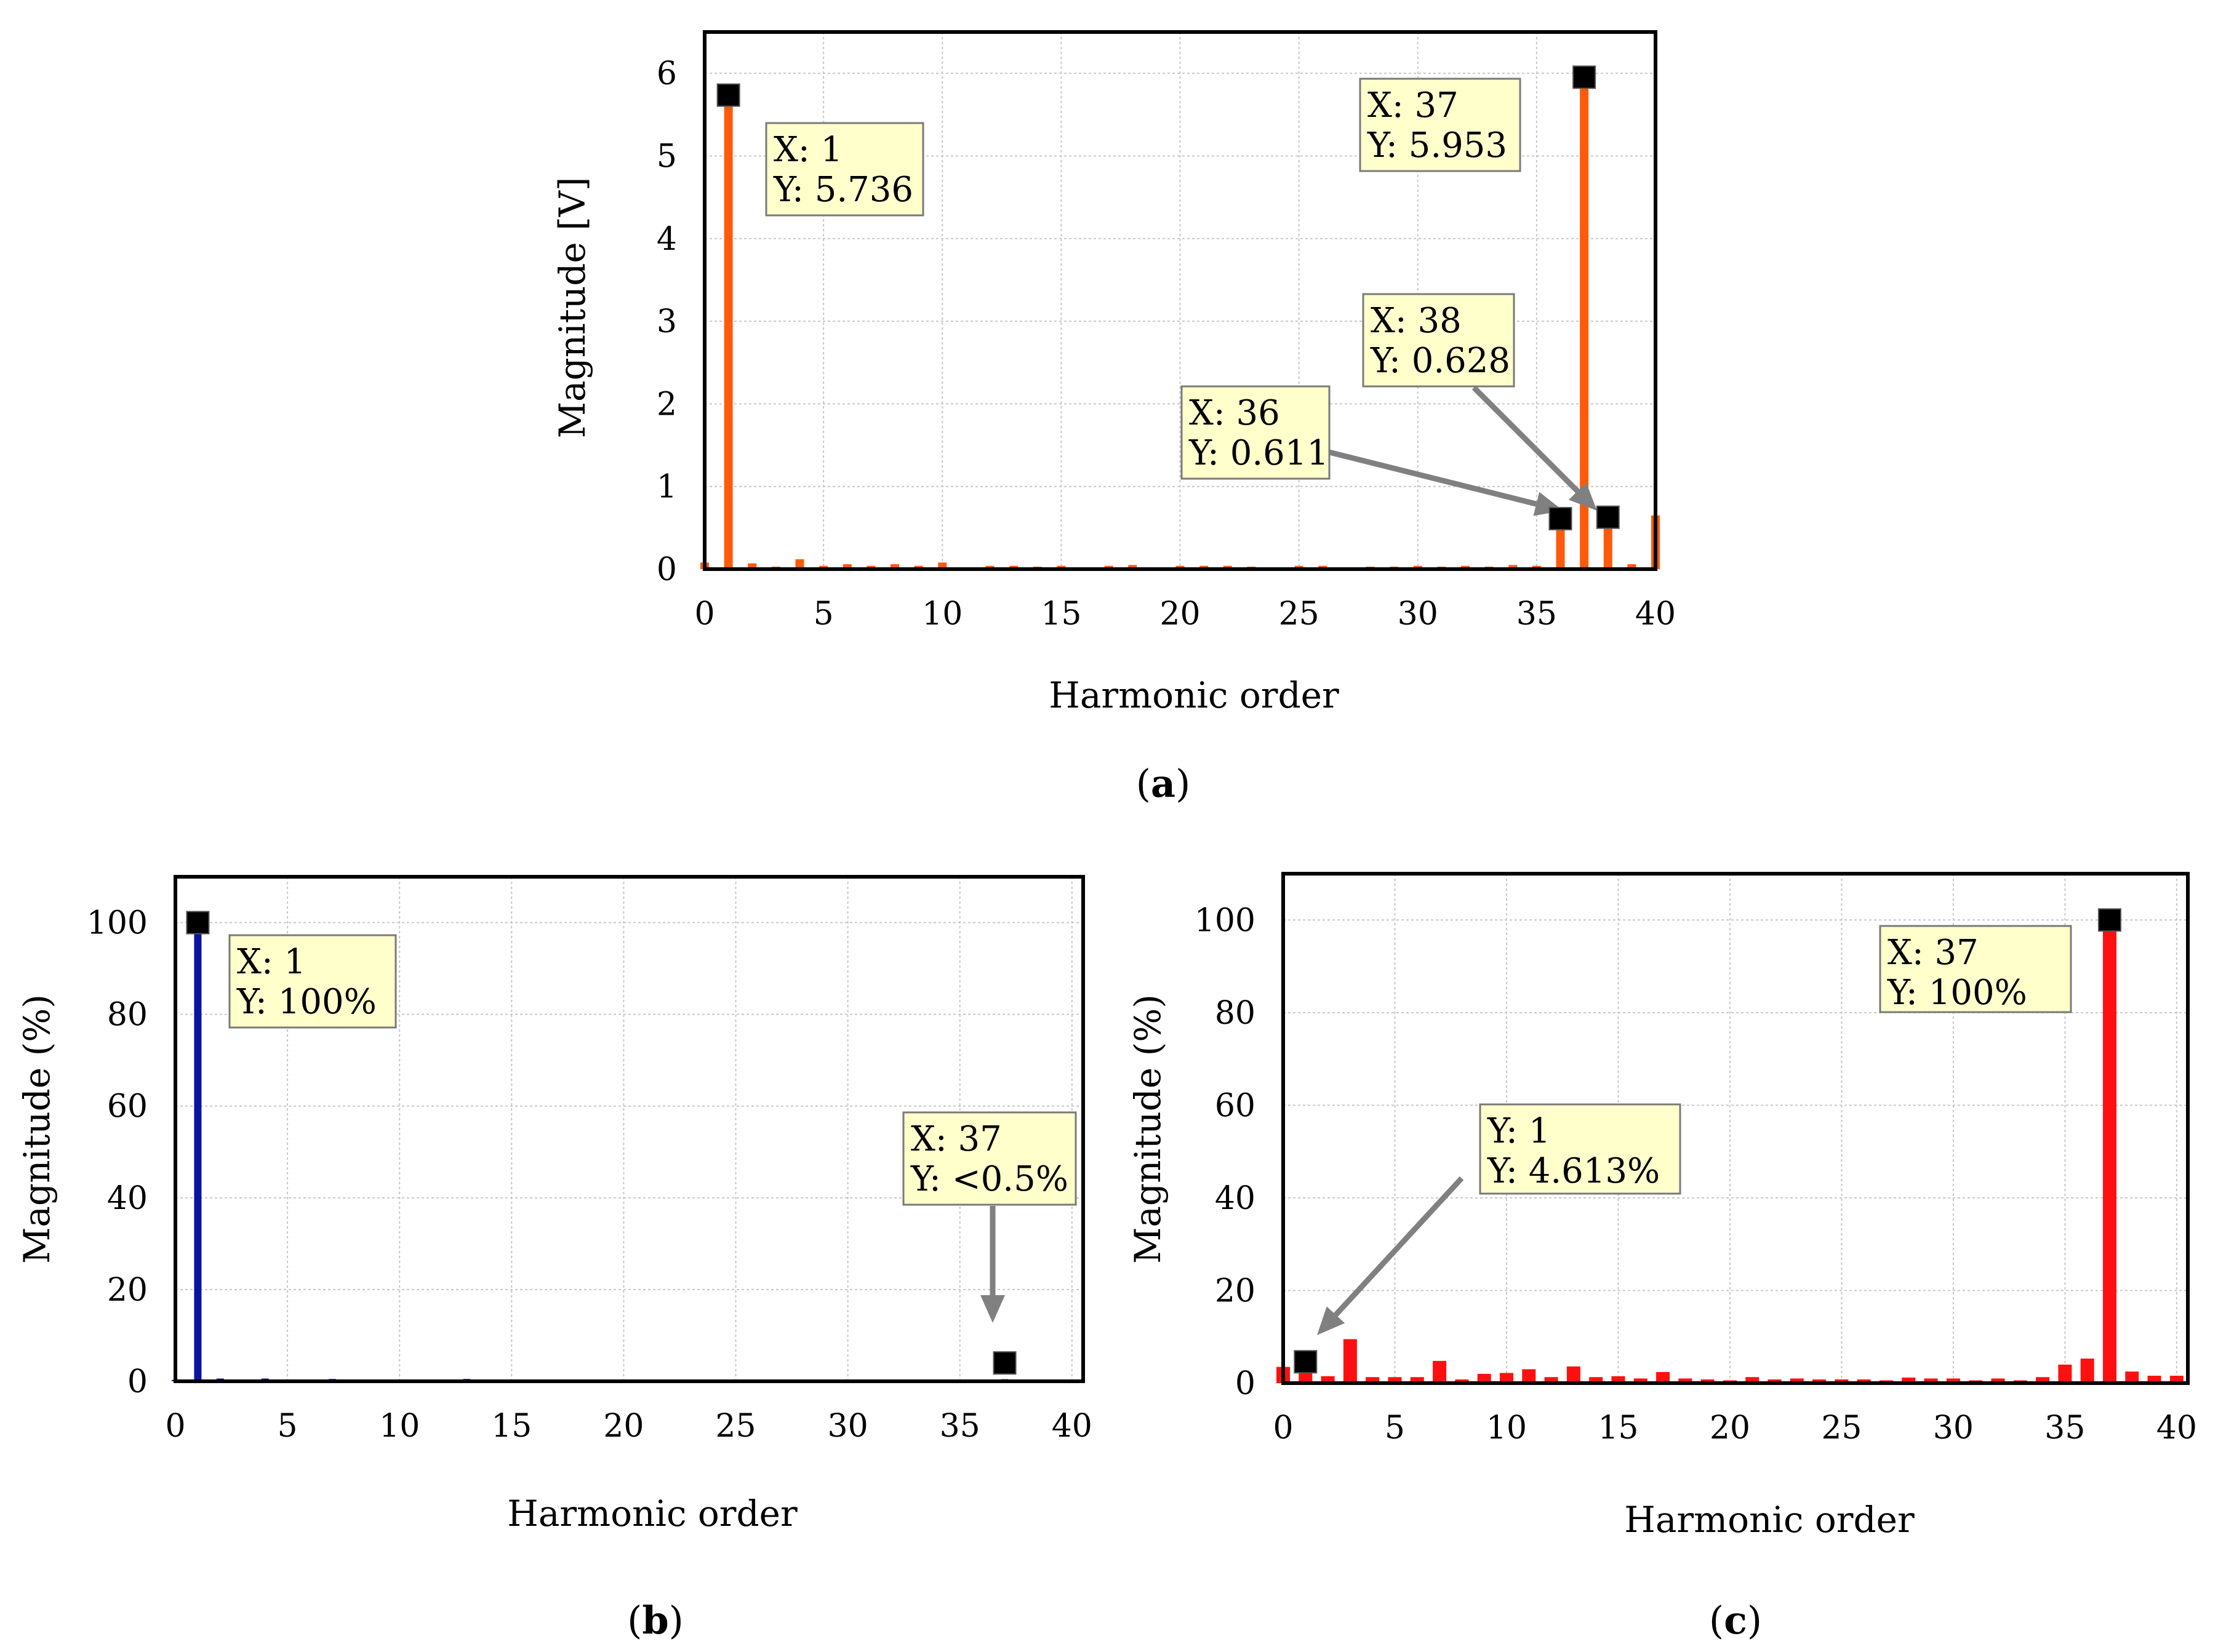 This screenshot has height=1652, width=2226. What do you see at coordinates (1180, 300) in the screenshot?
I see `plot-frame` at bounding box center [1180, 300].